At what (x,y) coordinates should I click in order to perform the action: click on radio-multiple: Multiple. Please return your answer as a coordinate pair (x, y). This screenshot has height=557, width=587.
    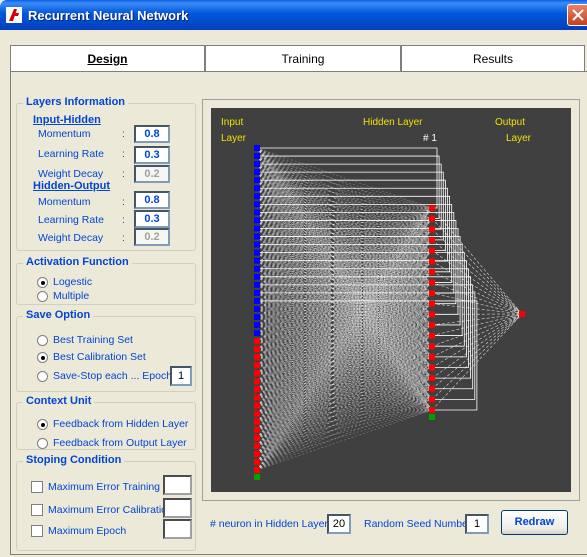
    Looking at the image, I should click on (63, 296).